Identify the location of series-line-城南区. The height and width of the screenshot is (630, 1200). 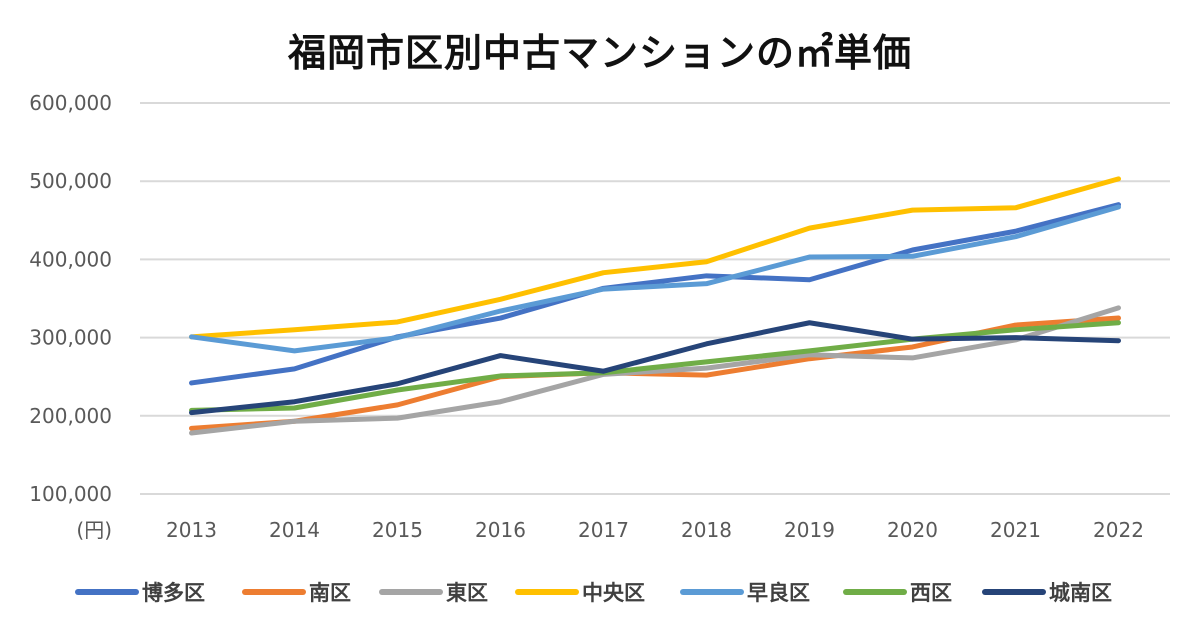
(655, 368).